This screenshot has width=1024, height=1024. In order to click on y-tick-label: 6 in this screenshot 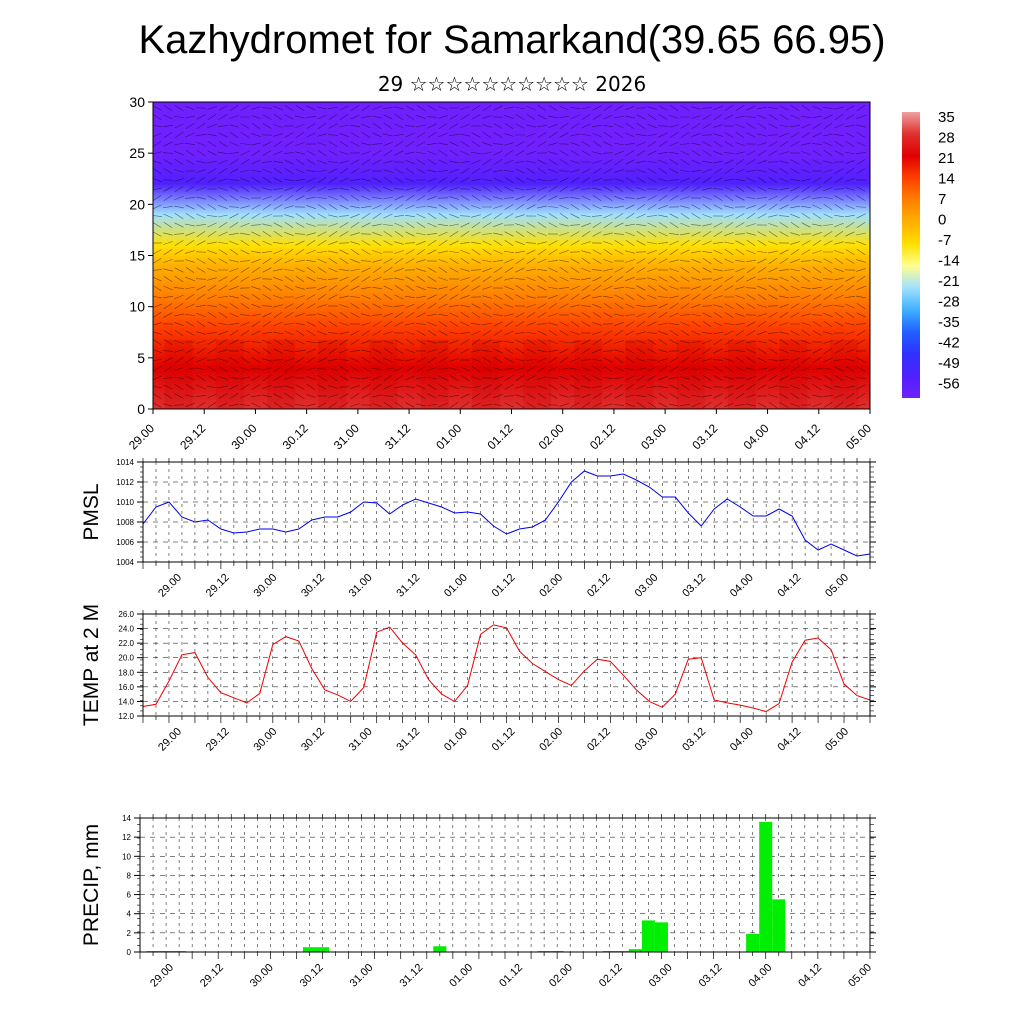, I will do `click(129, 895)`.